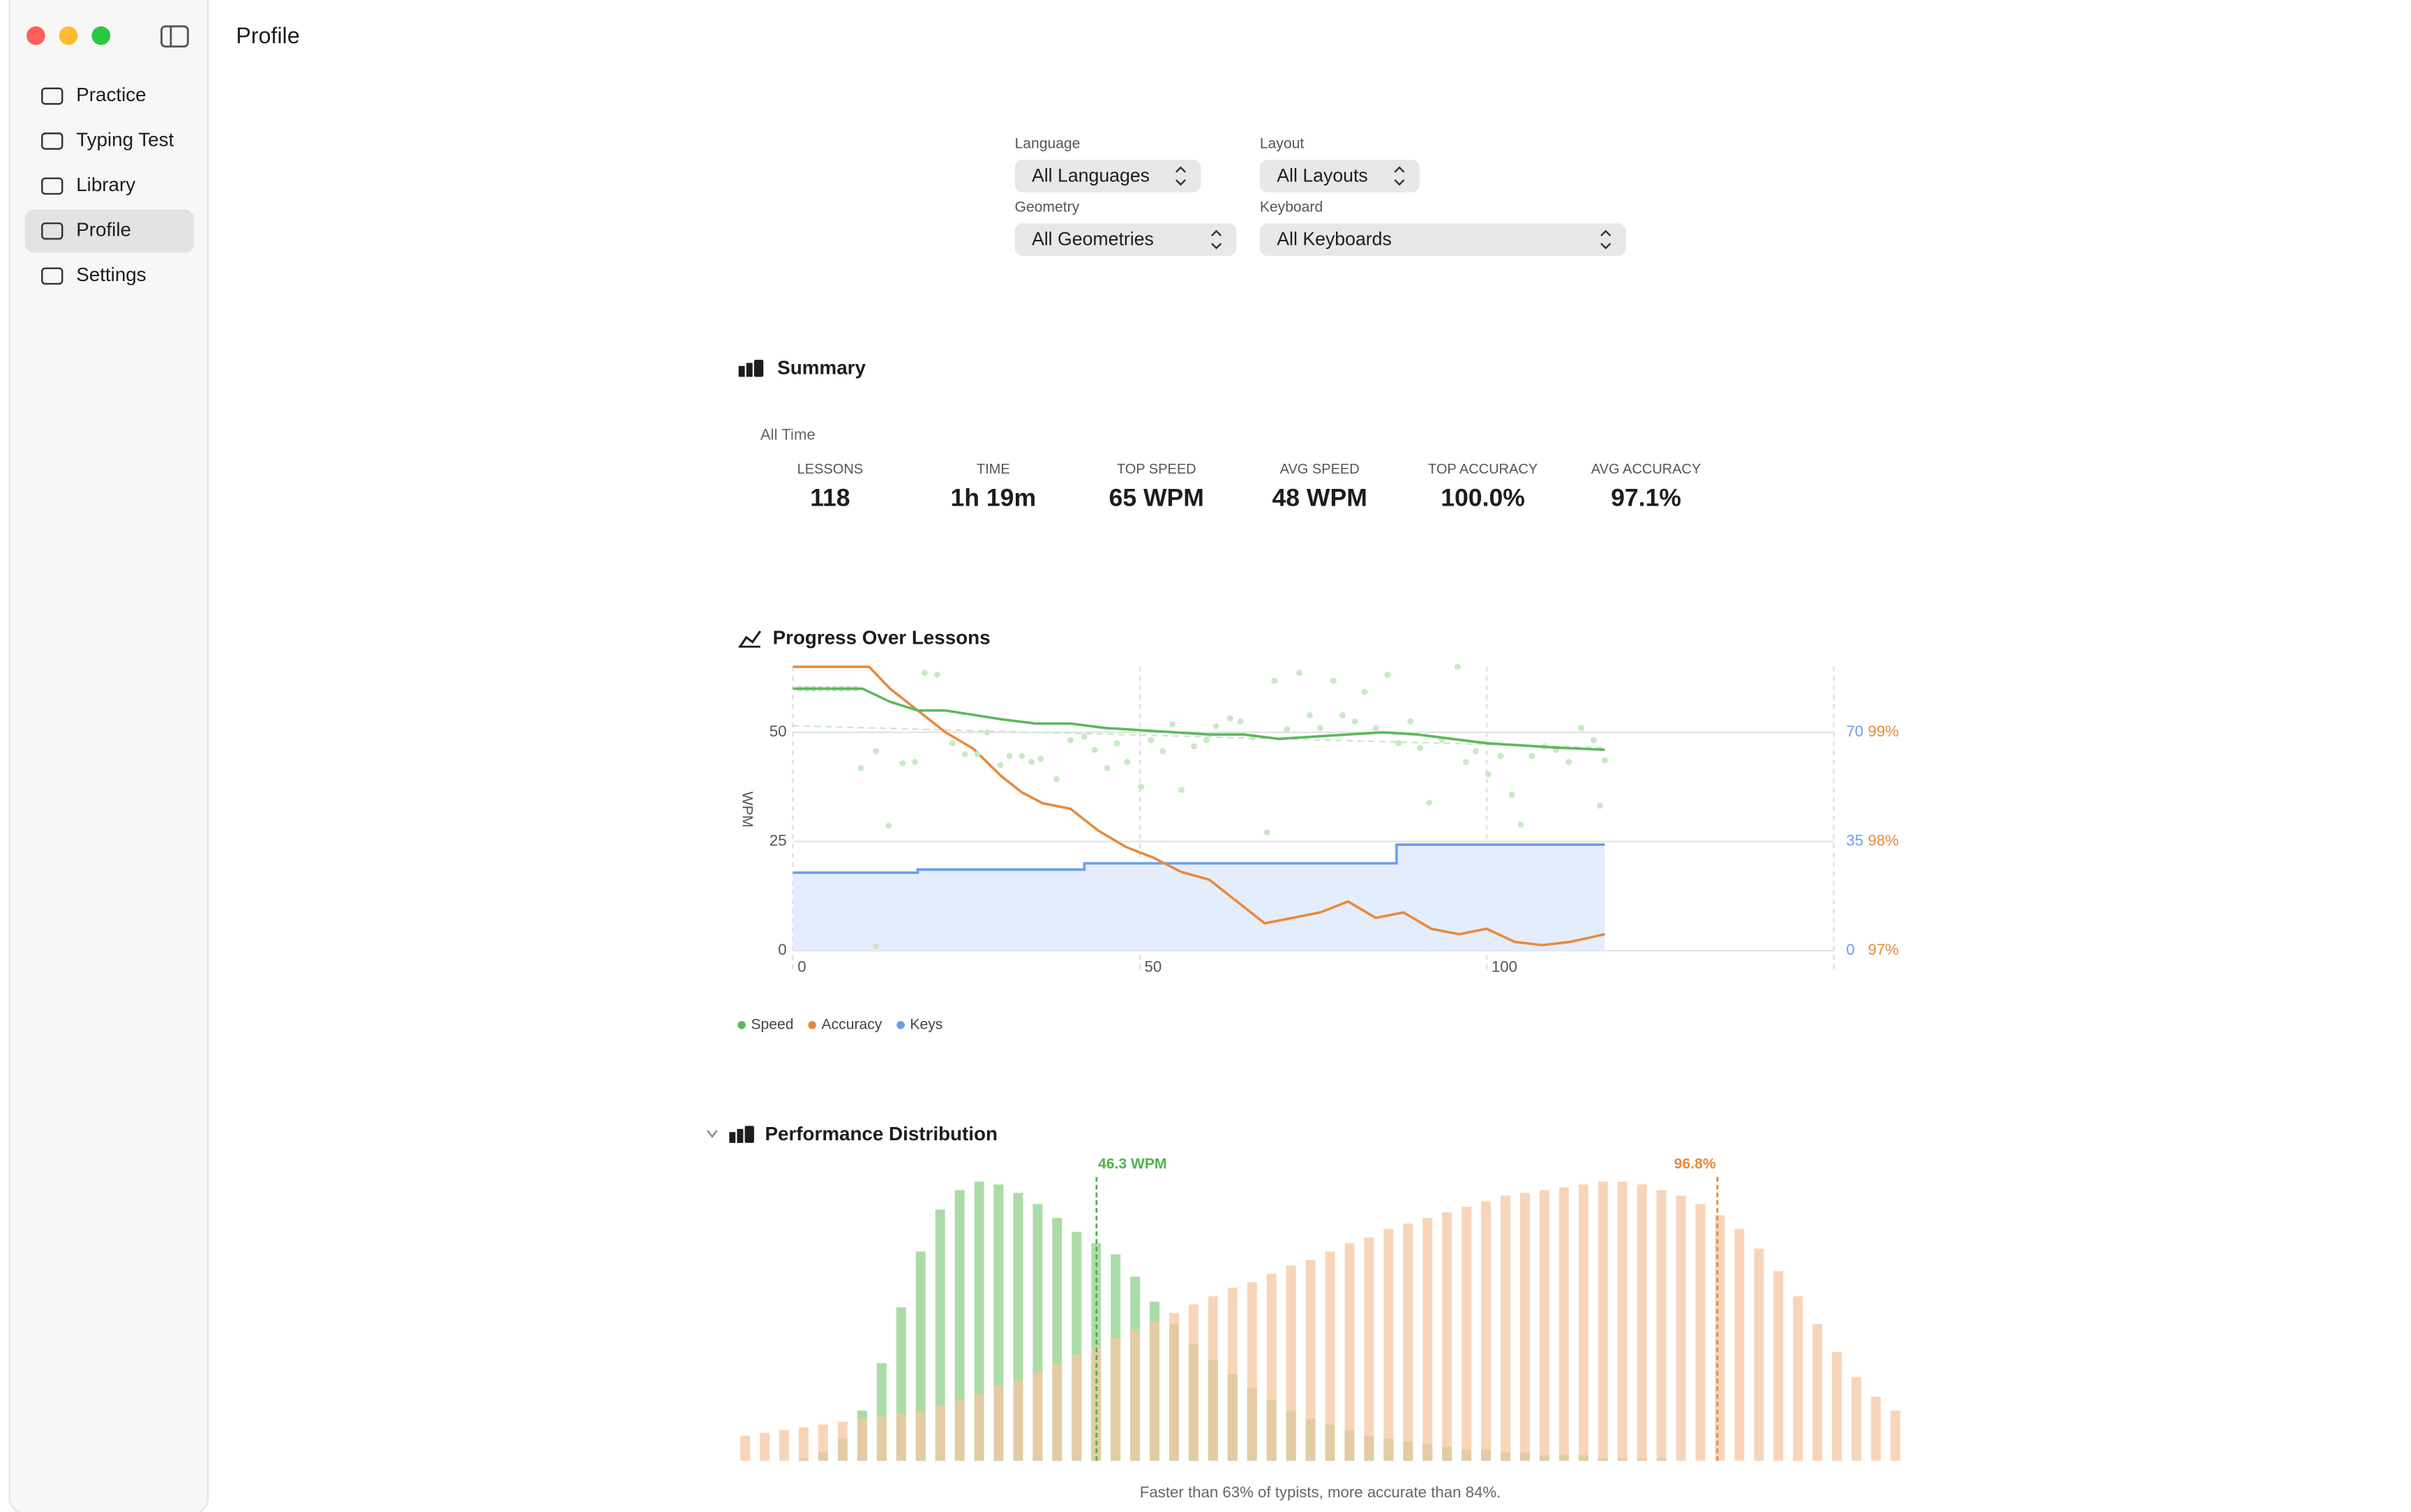 This screenshot has height=1512, width=2411. Describe the element at coordinates (86, 230) in the screenshot. I see `sidebar-item: Profile` at that location.